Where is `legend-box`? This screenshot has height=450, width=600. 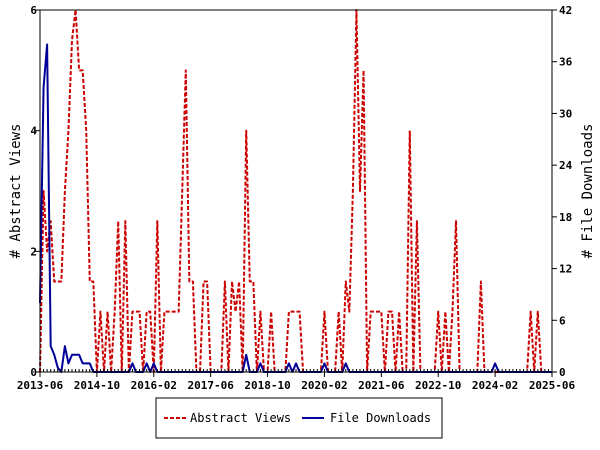 legend-box is located at coordinates (299, 418).